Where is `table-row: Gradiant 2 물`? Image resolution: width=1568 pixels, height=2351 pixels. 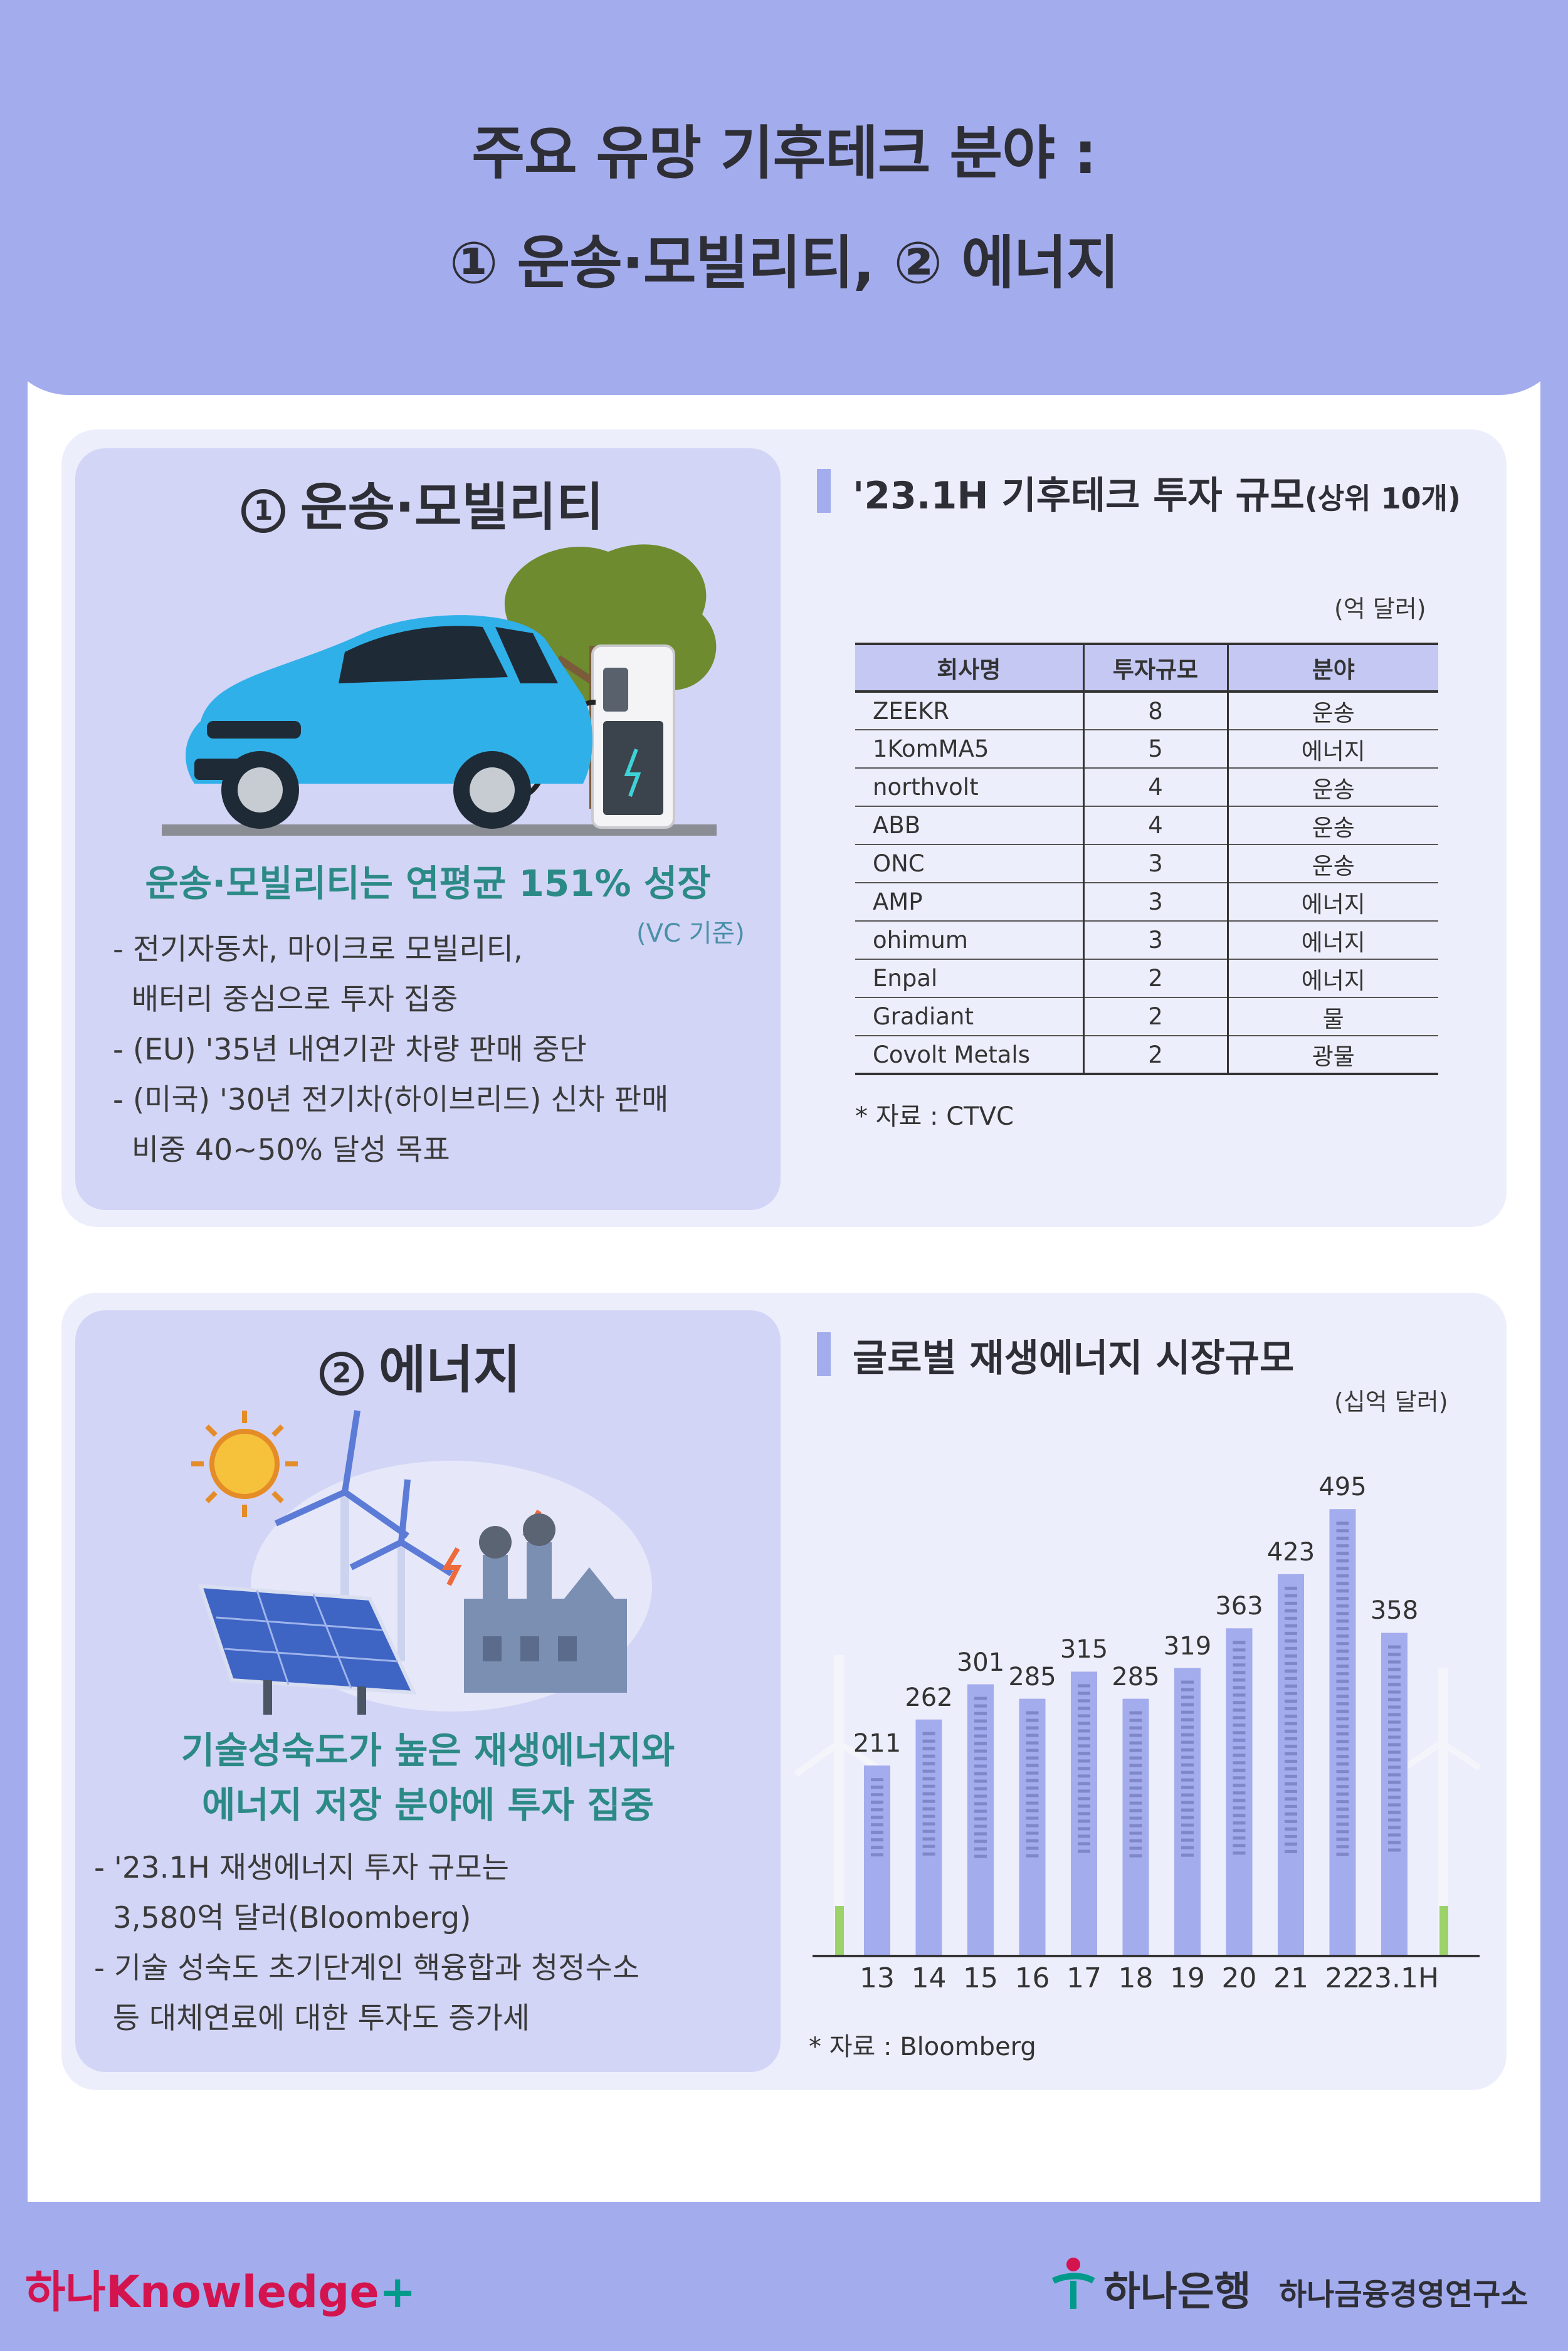
table-row: Gradiant 2 물 is located at coordinates (1146, 1016).